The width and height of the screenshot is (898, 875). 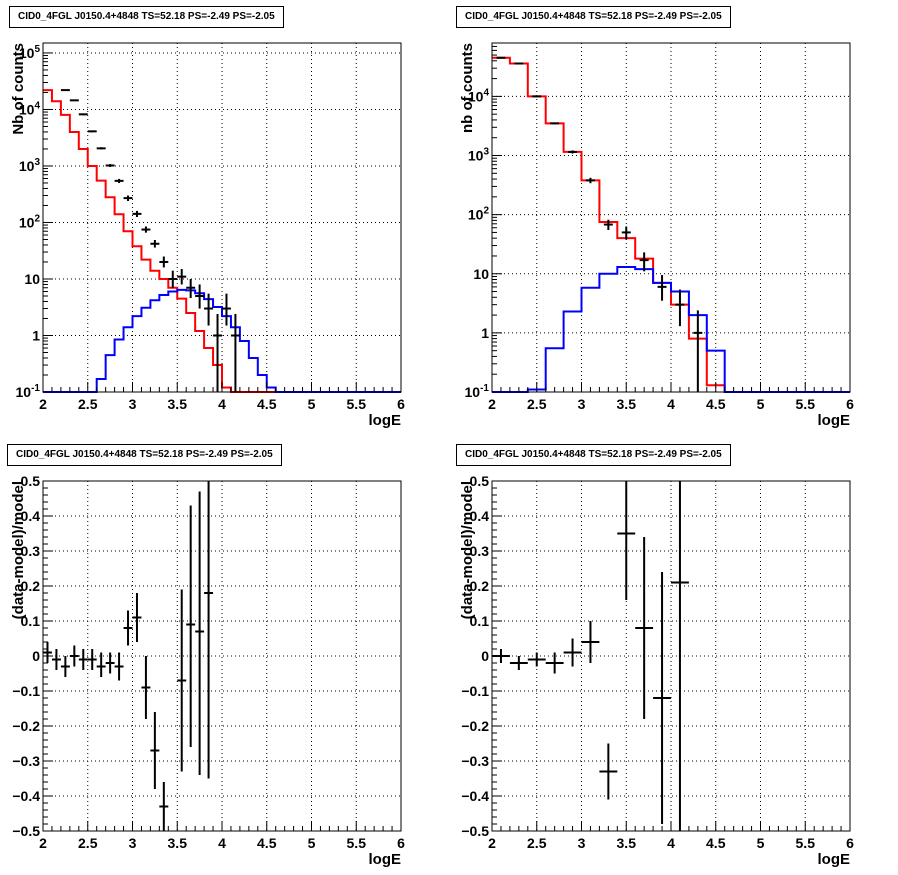 What do you see at coordinates (479, 155) in the screenshot?
I see `y-tick-label: 10³` at bounding box center [479, 155].